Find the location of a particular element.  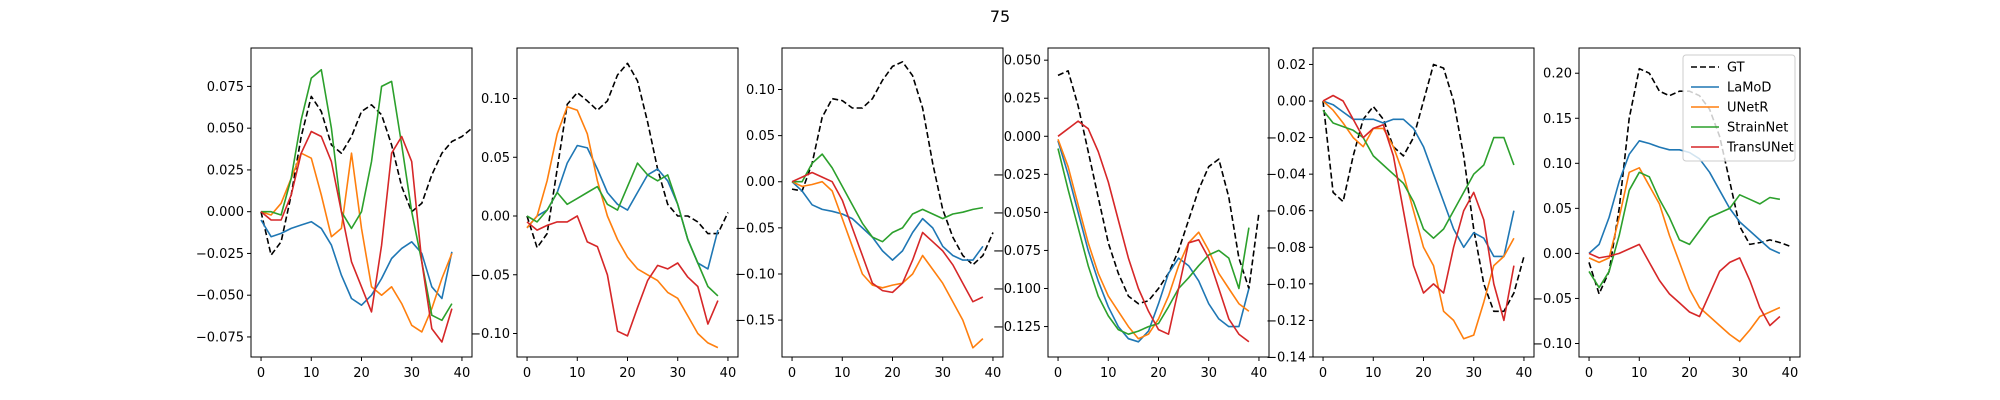

figure-title: 75 is located at coordinates (1000, 16).